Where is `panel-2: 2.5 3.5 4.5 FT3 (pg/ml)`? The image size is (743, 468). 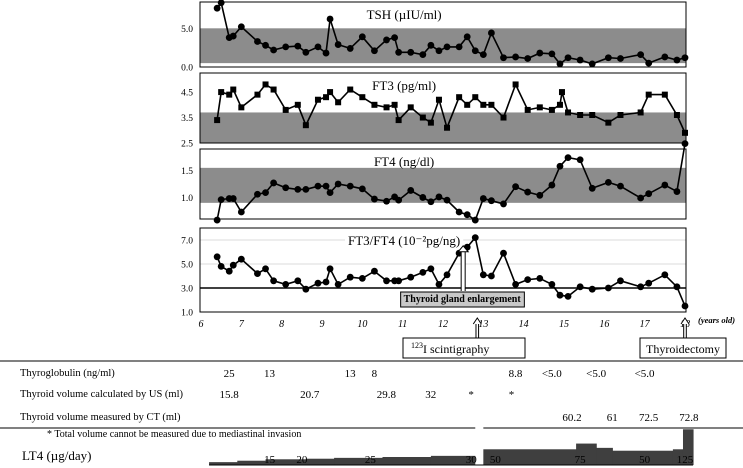
panel-2: 2.5 3.5 4.5 FT3 (pg/ml) is located at coordinates (434, 111).